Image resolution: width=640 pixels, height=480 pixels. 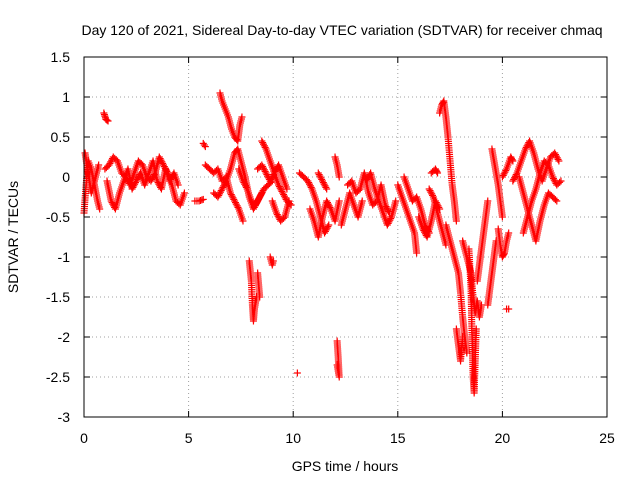 What do you see at coordinates (61, 137) in the screenshot?
I see `y-tick-label: 0.5` at bounding box center [61, 137].